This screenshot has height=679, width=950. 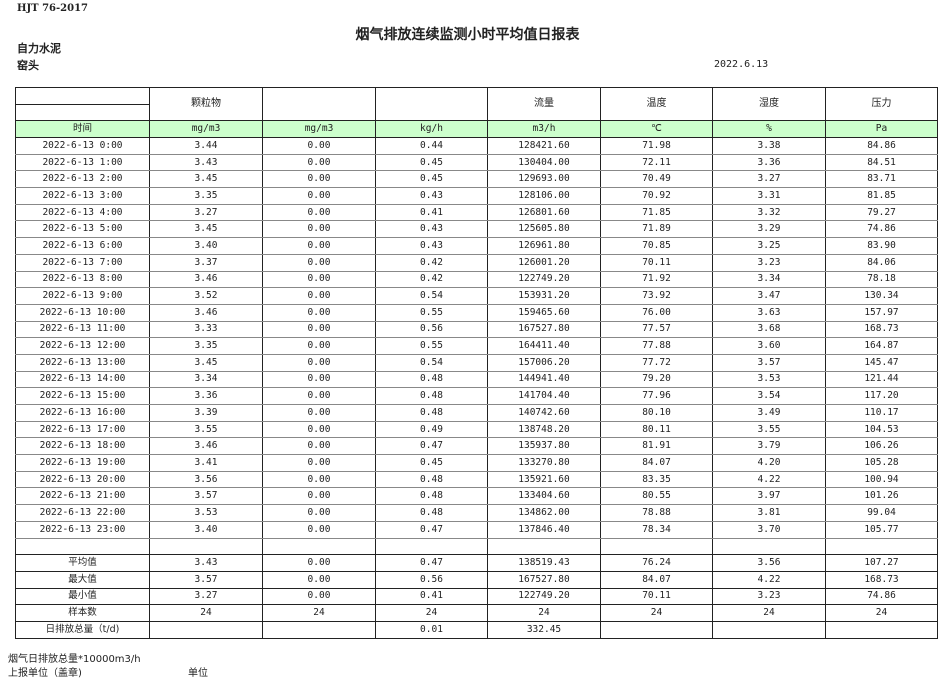 What do you see at coordinates (656, 463) in the screenshot?
I see `value-cell: 84.07` at bounding box center [656, 463].